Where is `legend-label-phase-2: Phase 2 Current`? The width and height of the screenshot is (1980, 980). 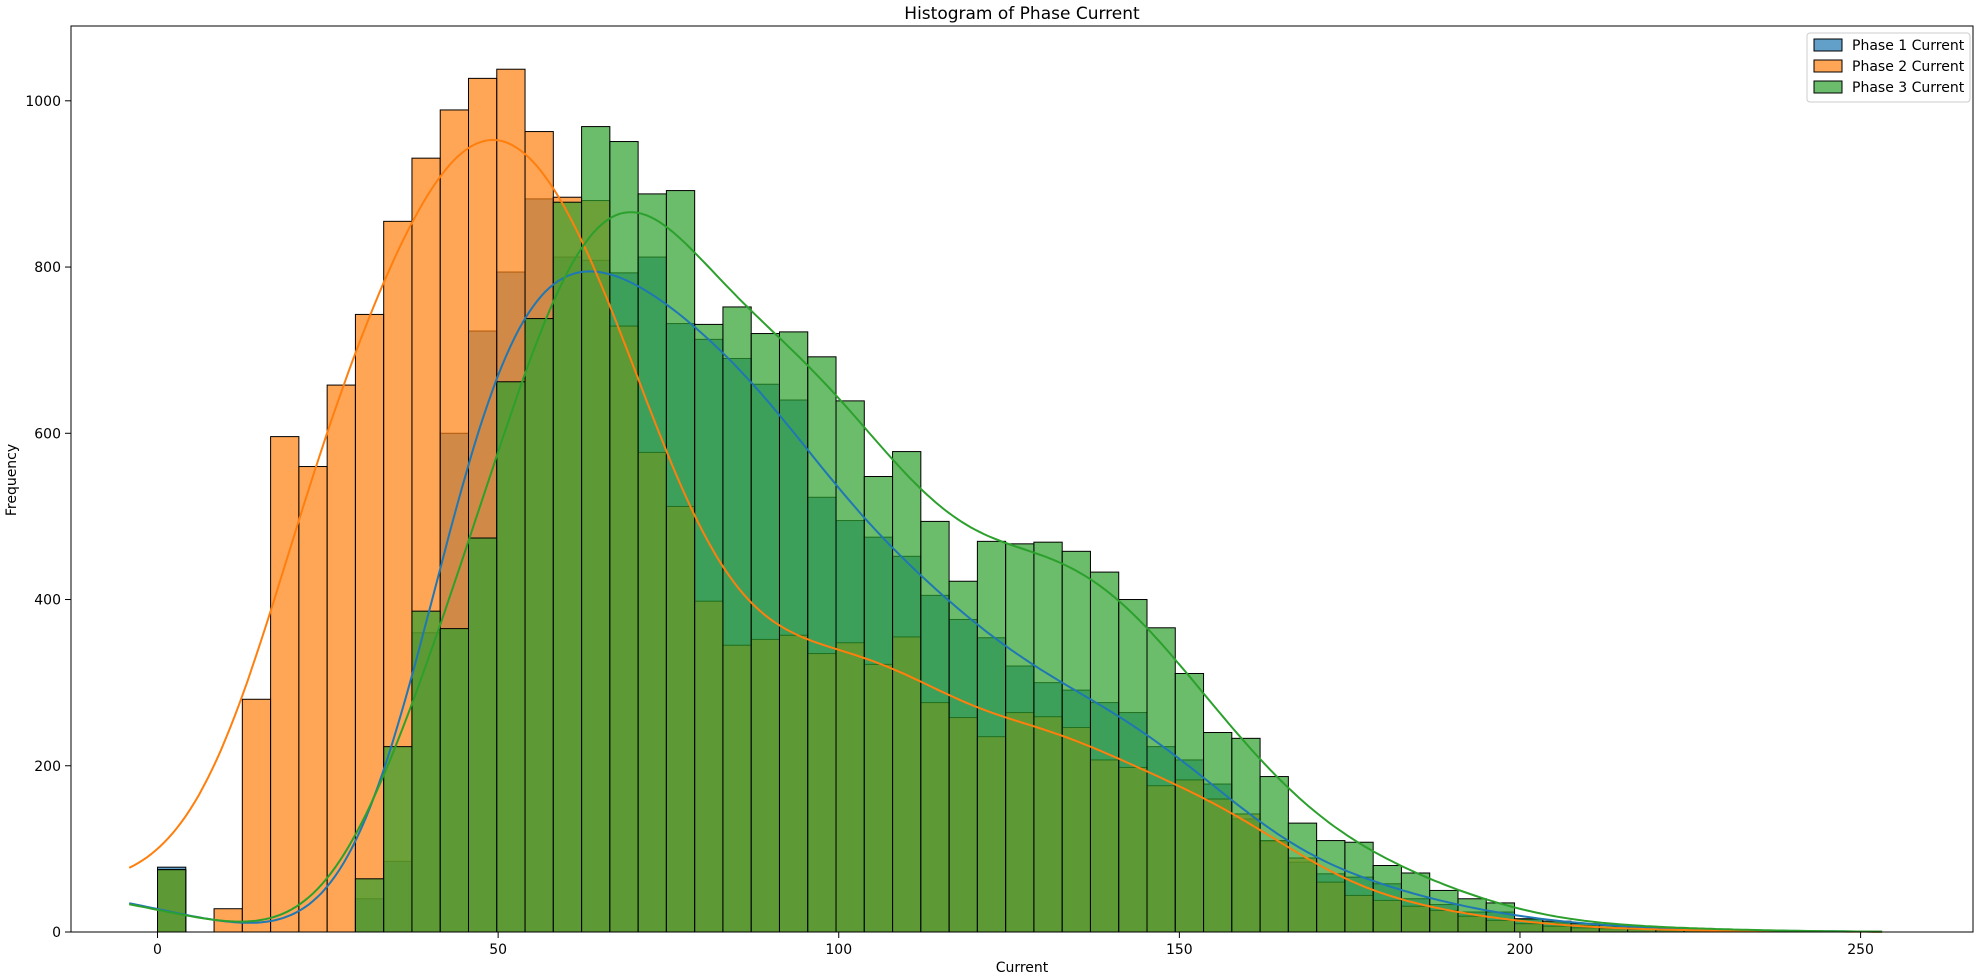 legend-label-phase-2: Phase 2 Current is located at coordinates (1908, 67).